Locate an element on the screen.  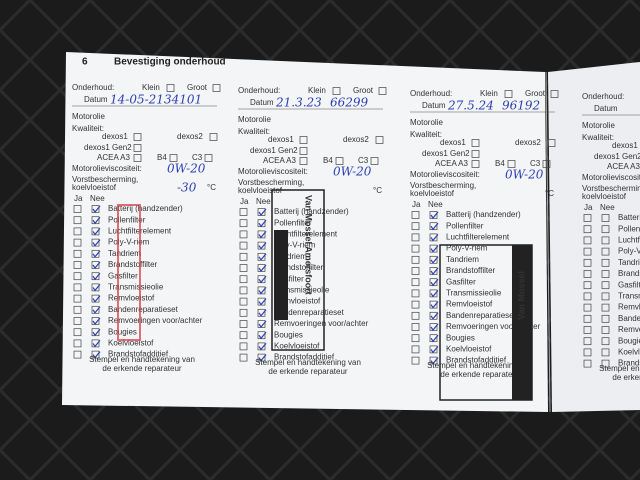
label-motorolie: Motorolie is located at coordinates (254, 119).